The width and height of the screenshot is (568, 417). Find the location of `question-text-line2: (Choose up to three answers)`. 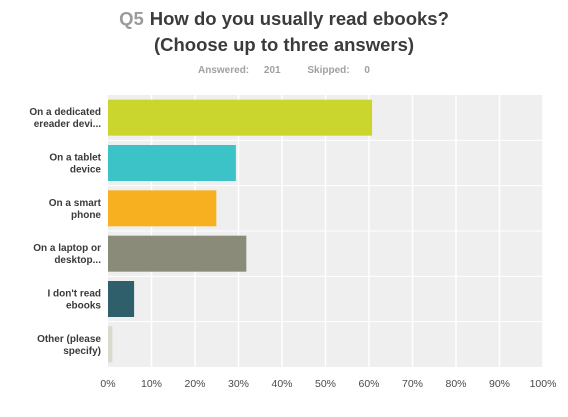

question-text-line2: (Choose up to three answers) is located at coordinates (284, 44).